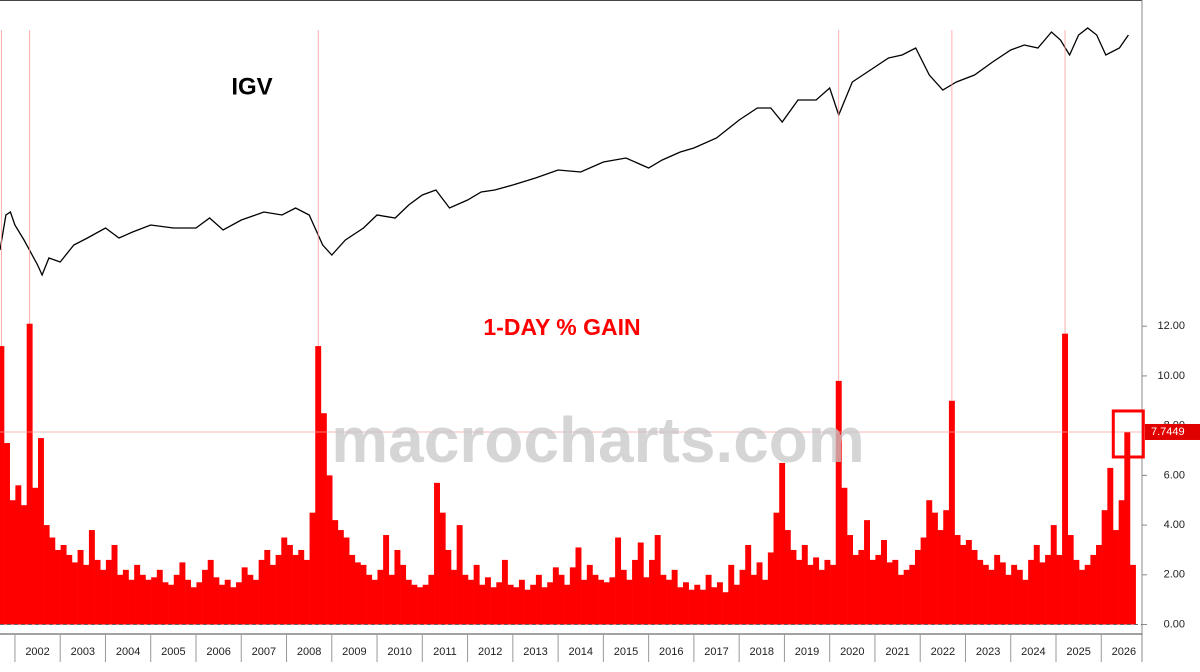 This screenshot has height=672, width=1200. Describe the element at coordinates (1174, 525) in the screenshot. I see `y-tick-label: 4.00` at that location.